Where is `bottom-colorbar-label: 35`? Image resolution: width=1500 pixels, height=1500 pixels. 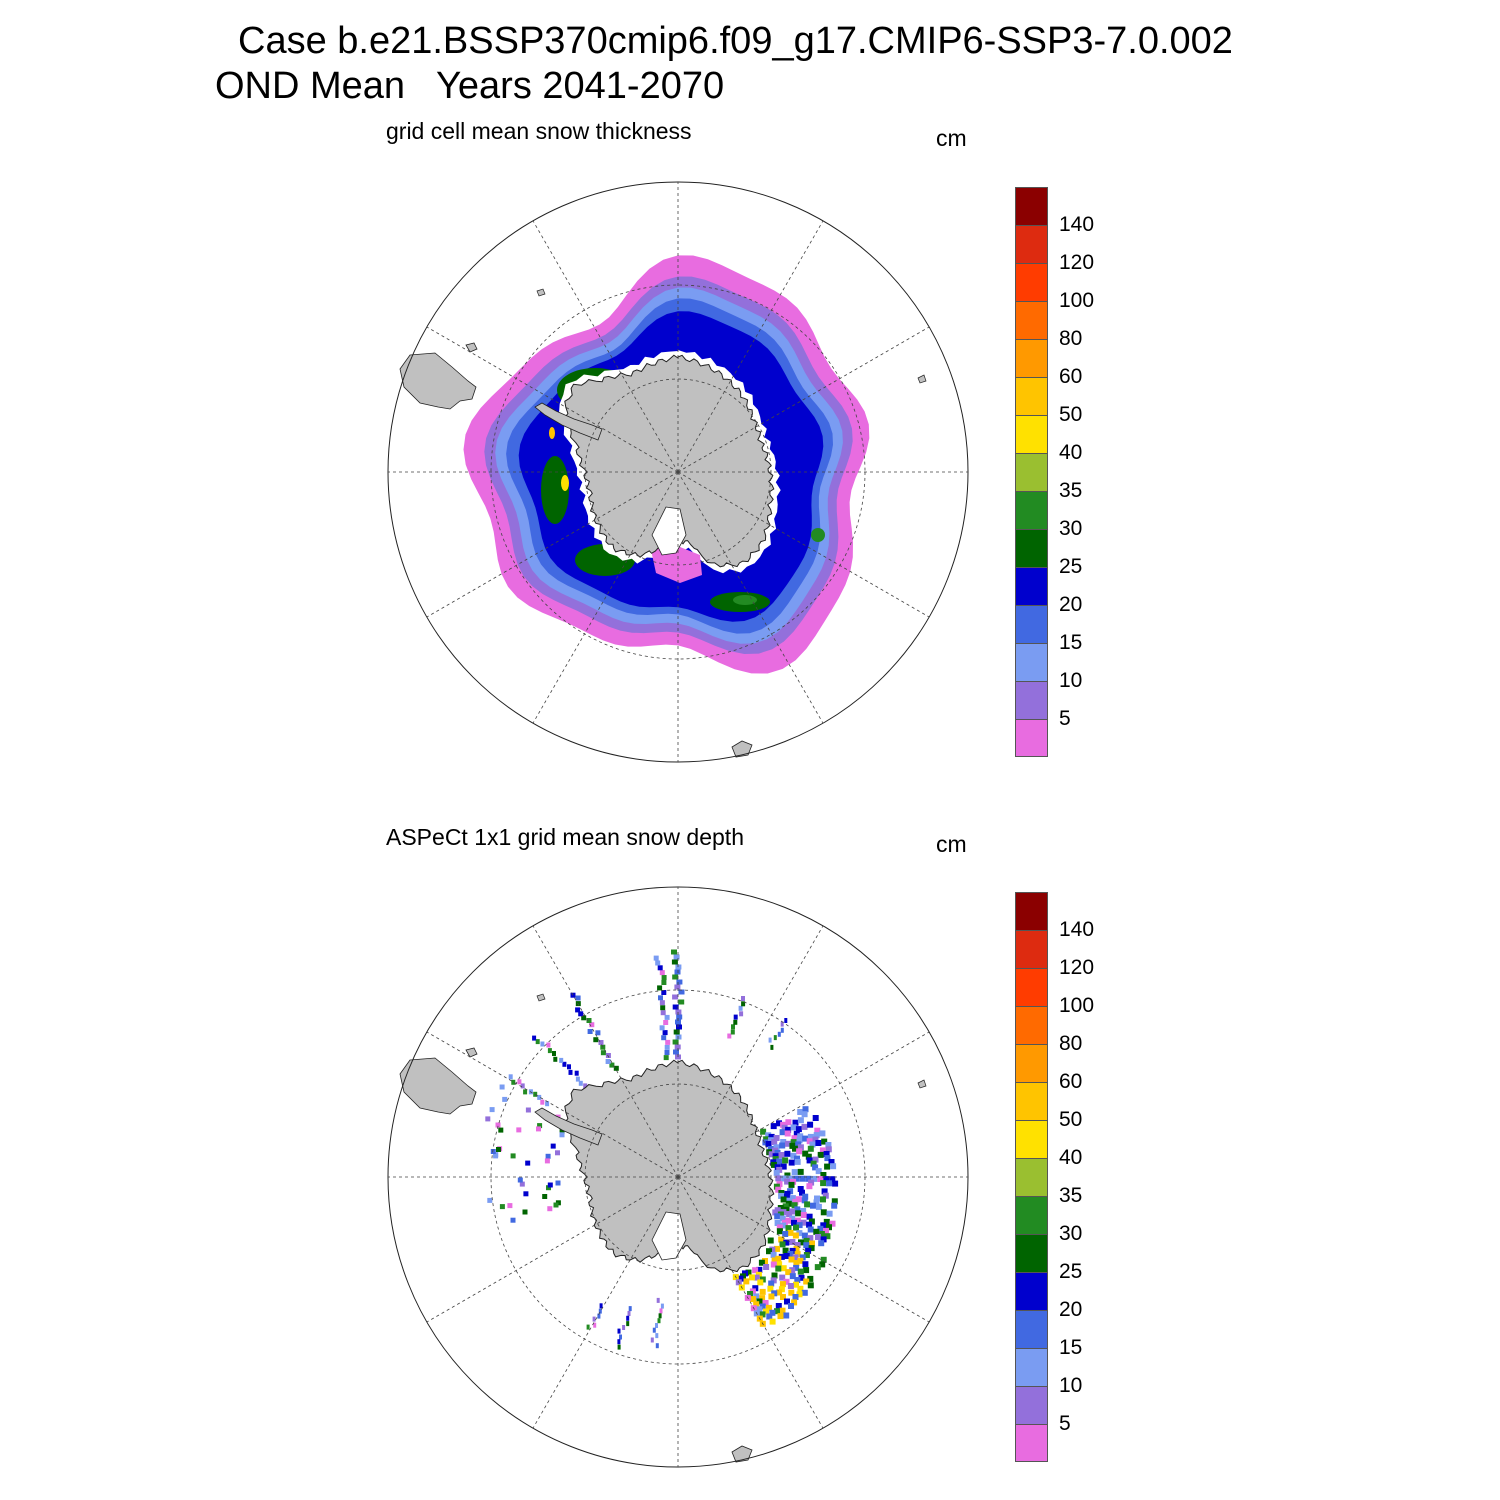
bottom-colorbar-label: 35 is located at coordinates (1071, 1195).